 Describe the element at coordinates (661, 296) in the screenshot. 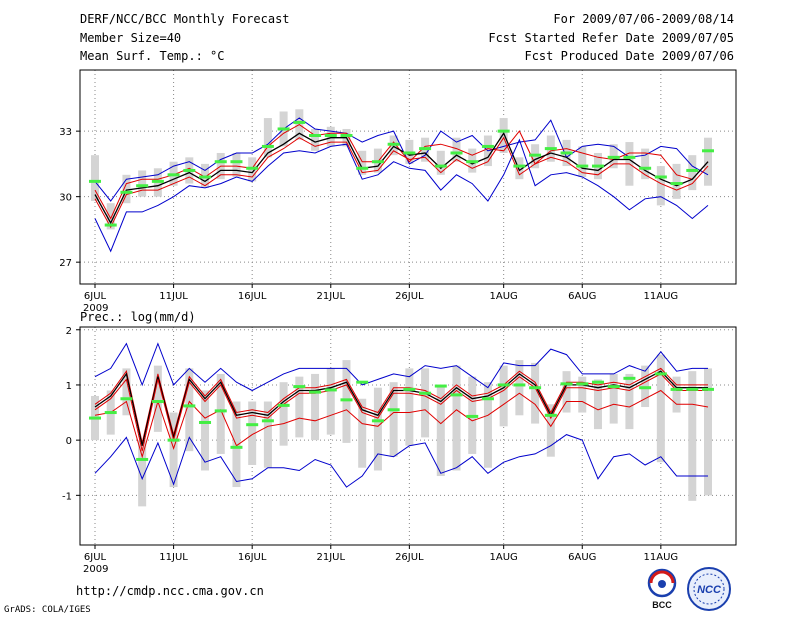

I see `temperature-xtick-label: 11AUG` at that location.